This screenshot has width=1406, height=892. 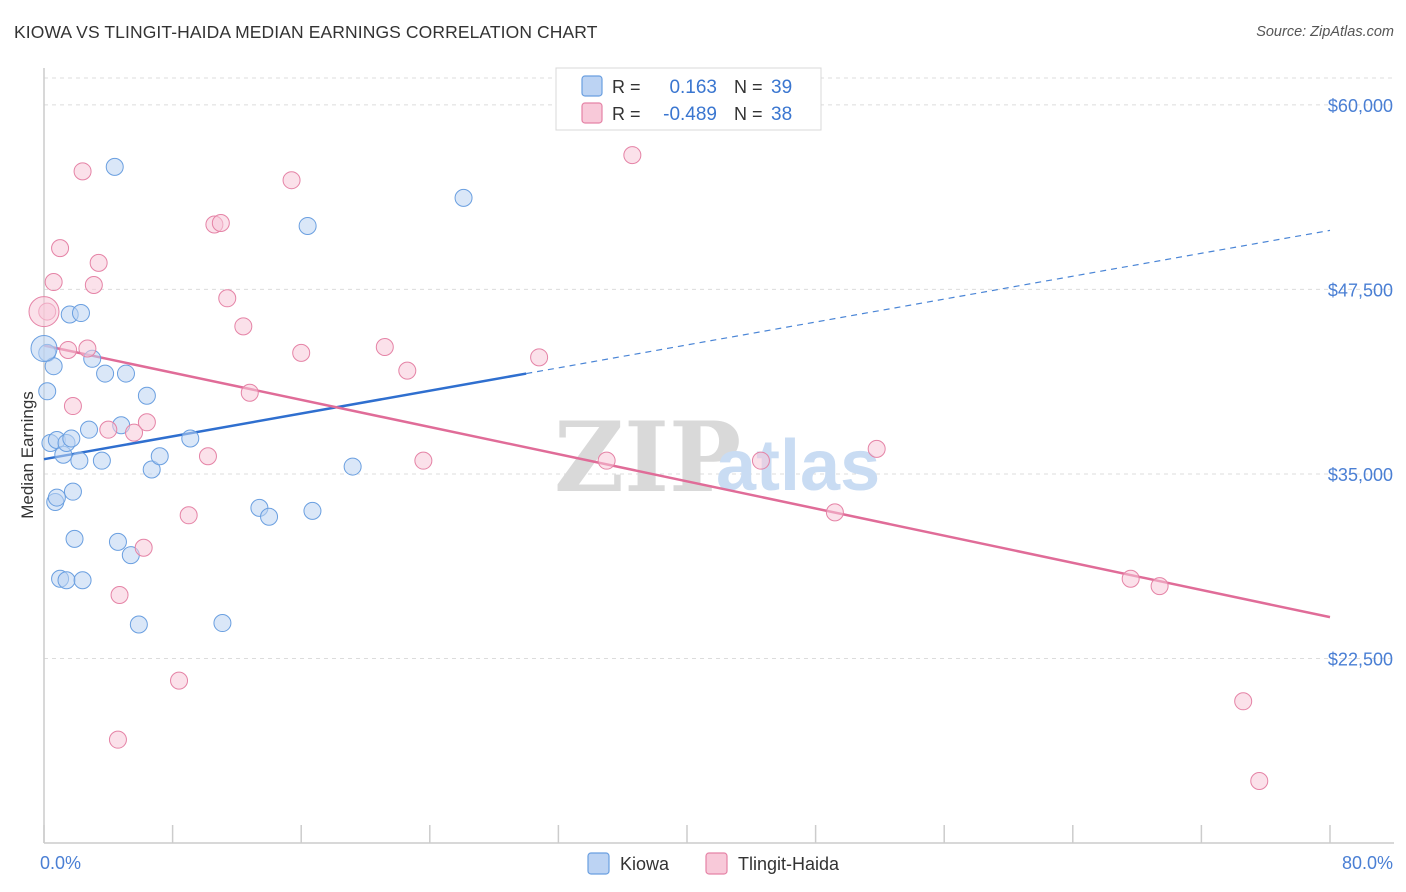 I want to click on legend-label-kiowa: Kiowa, so click(x=645, y=864).